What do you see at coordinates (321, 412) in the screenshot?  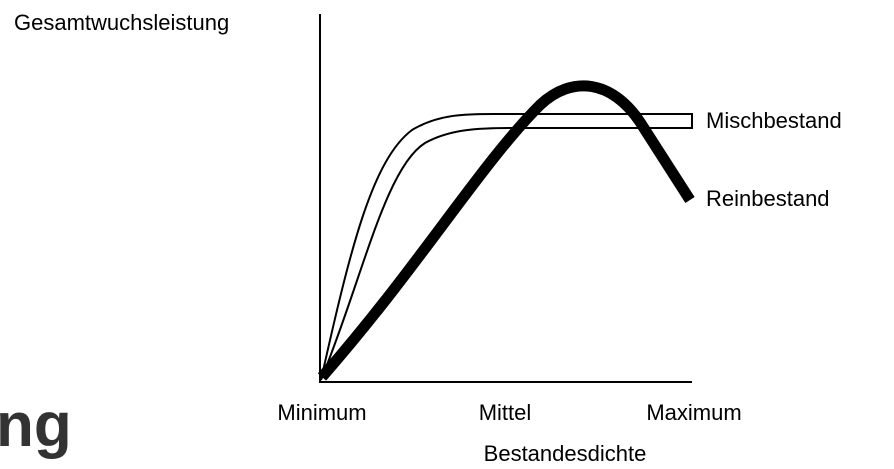 I see `x-label: Minimum` at bounding box center [321, 412].